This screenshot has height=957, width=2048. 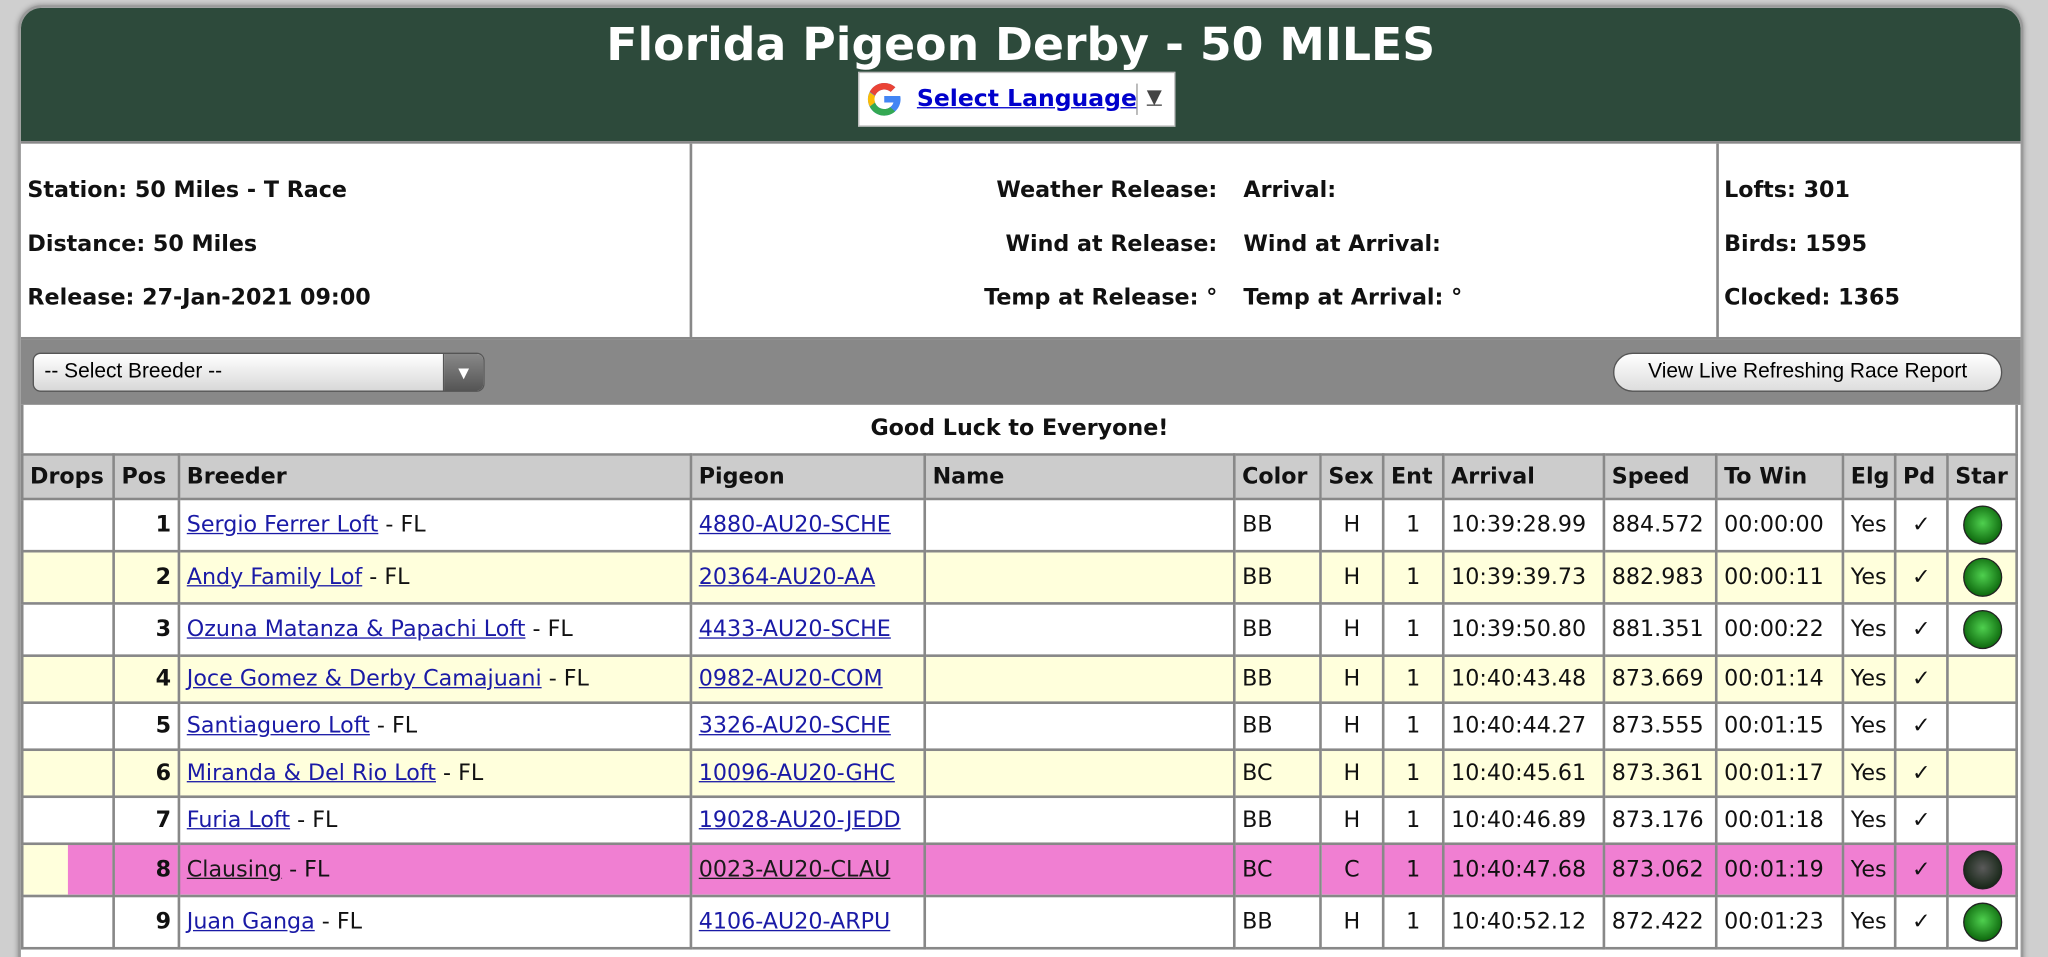 What do you see at coordinates (1353, 297) in the screenshot?
I see `info-label: Temp at Arrival: °` at bounding box center [1353, 297].